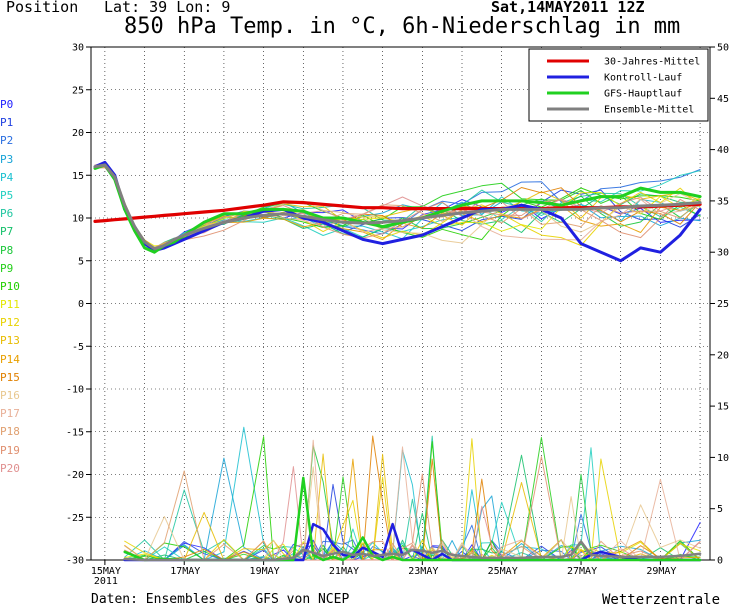 This screenshot has width=730, height=609. I want to click on run-date: Sat,14MAY2011 12Z, so click(568, 8).